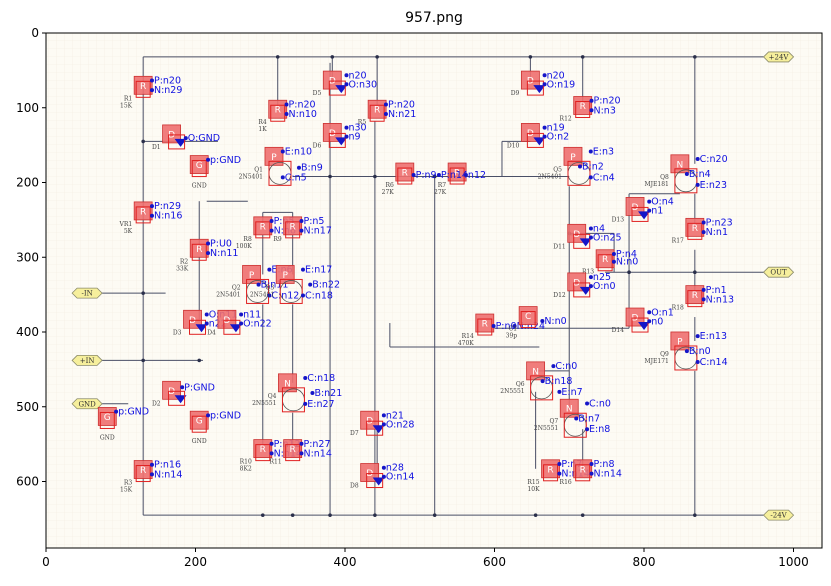 The image size is (831, 586). Describe the element at coordinates (215, 172) in the screenshot. I see `component-G1: Gp:GND GND` at that location.